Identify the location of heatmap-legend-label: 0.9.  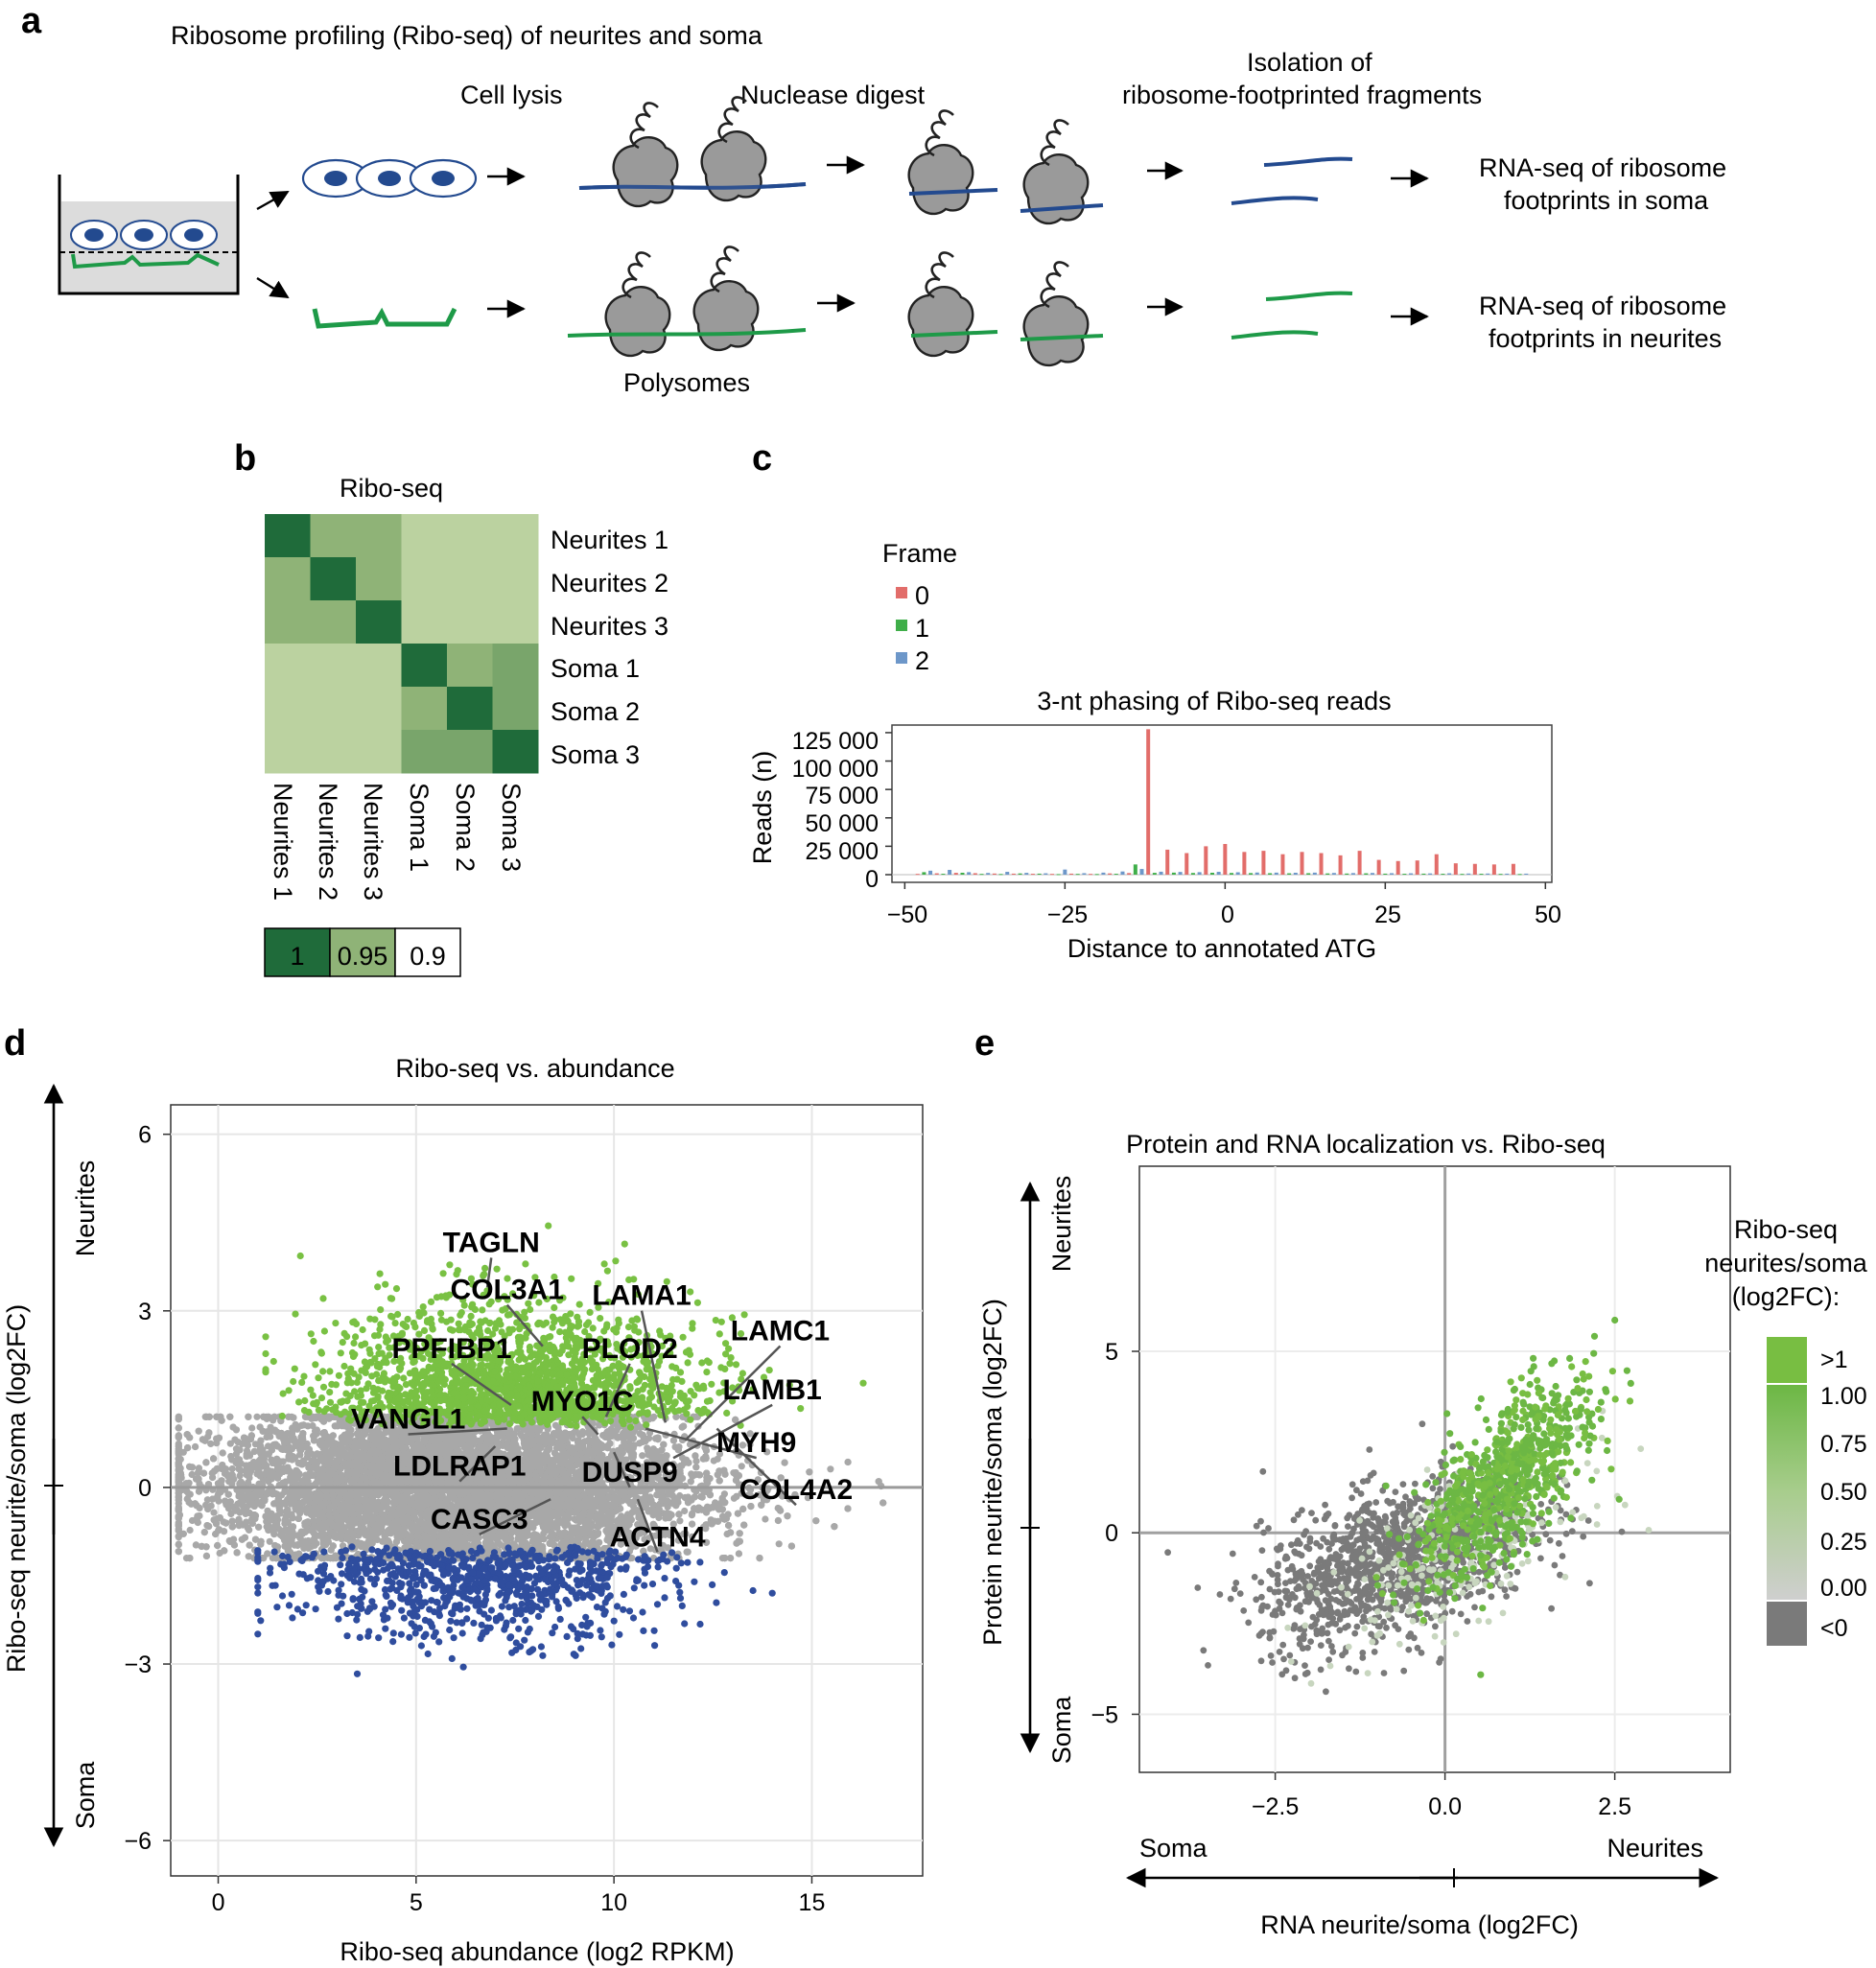
(428, 956).